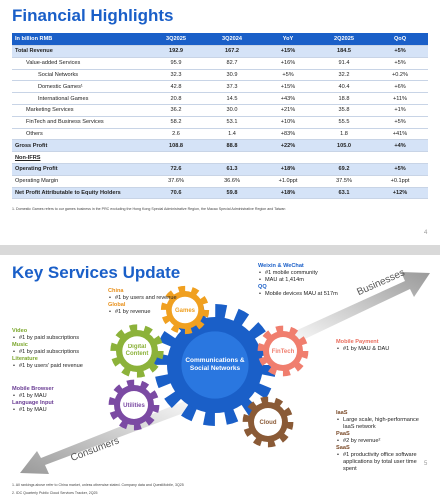 The height and width of the screenshot is (500, 440). Describe the element at coordinates (220, 87) in the screenshot. I see `table-row: Domestic Games¹ 42.8 37.3 +15% 40.4 +6%` at that location.